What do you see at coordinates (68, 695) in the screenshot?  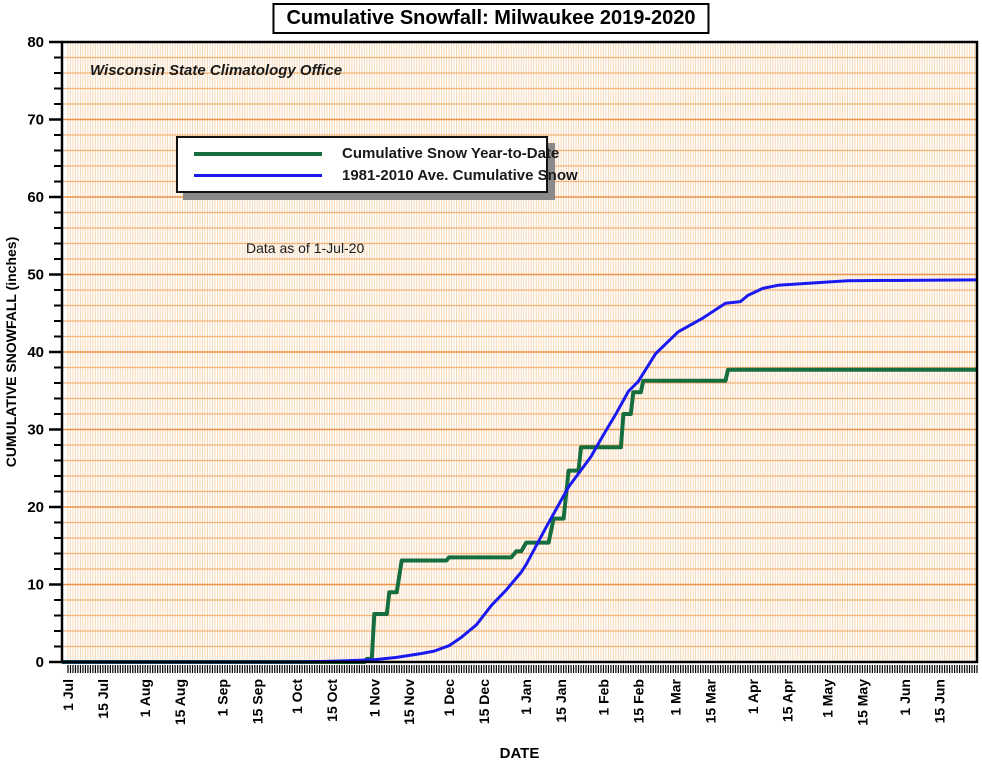 I see `svg-text: 1 Jul` at bounding box center [68, 695].